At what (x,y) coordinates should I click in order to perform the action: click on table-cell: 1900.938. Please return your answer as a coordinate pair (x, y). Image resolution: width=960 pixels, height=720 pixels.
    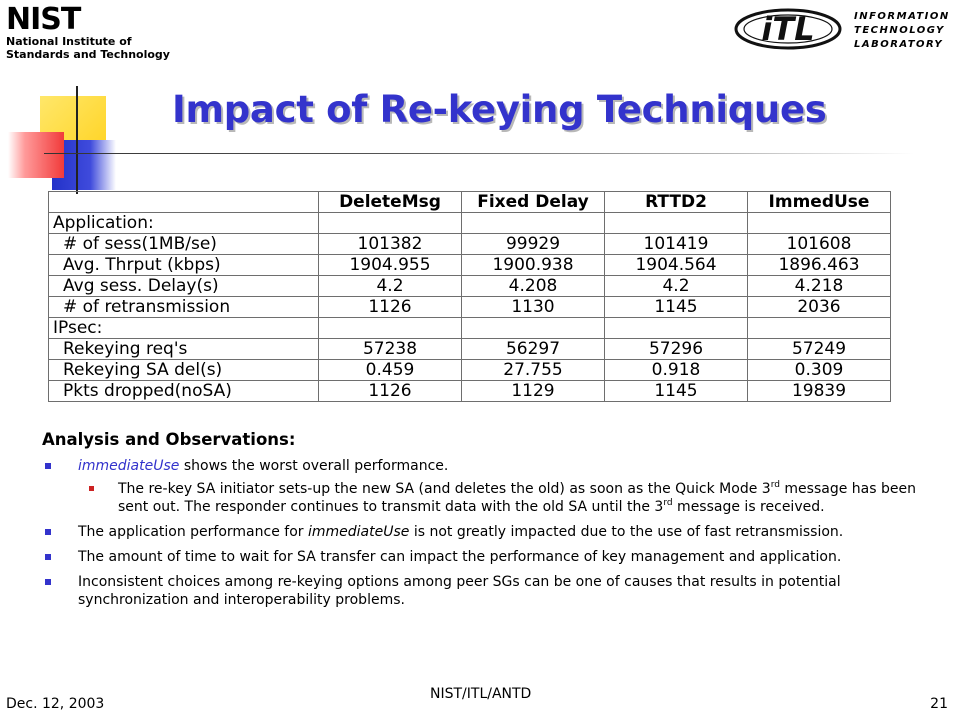
    Looking at the image, I should click on (533, 265).